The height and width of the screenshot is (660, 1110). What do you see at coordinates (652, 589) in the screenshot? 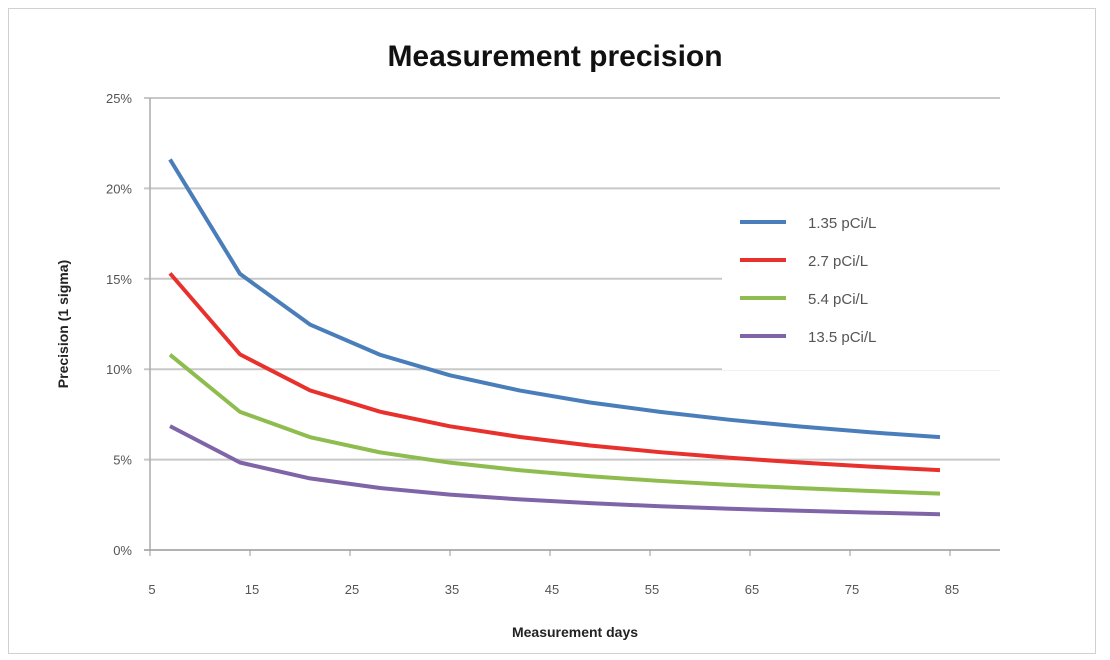
I see `x-tick-label: 55` at bounding box center [652, 589].